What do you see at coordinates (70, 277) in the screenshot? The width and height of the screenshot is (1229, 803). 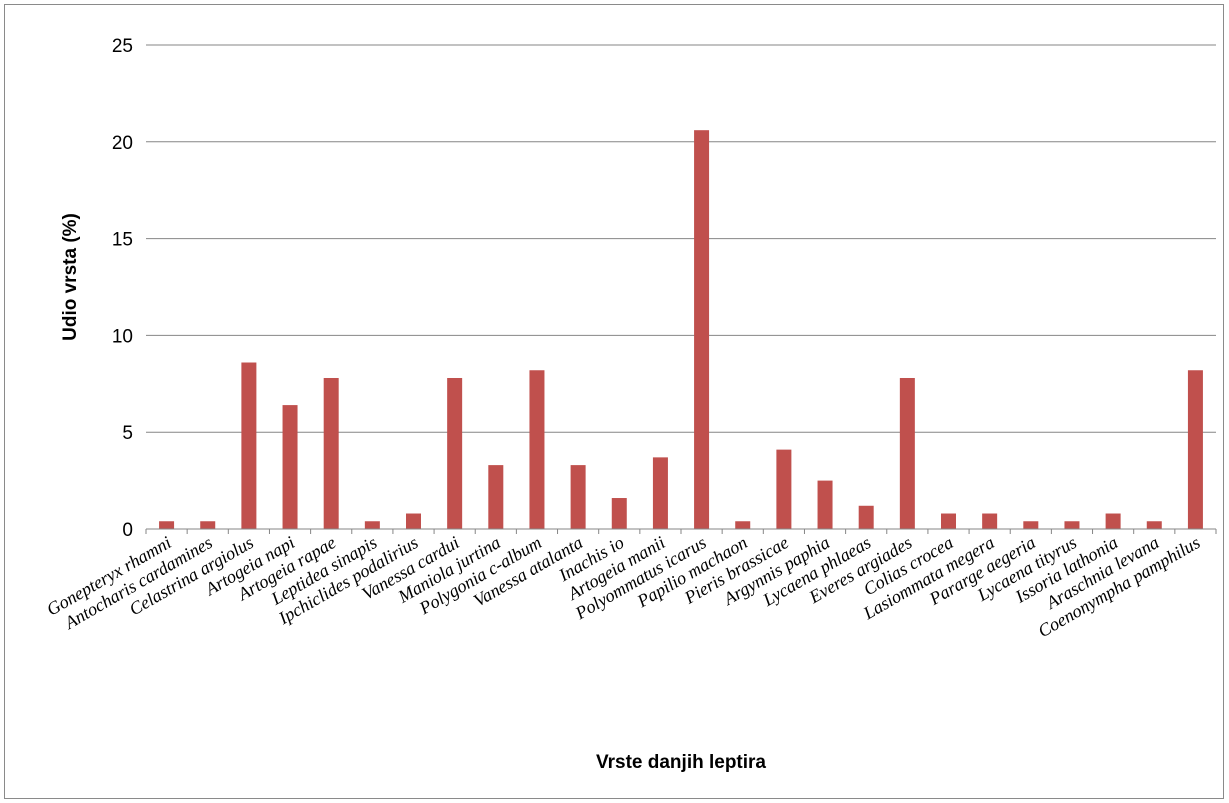 I see `y-axis-title: Udio vrsta (%)` at bounding box center [70, 277].